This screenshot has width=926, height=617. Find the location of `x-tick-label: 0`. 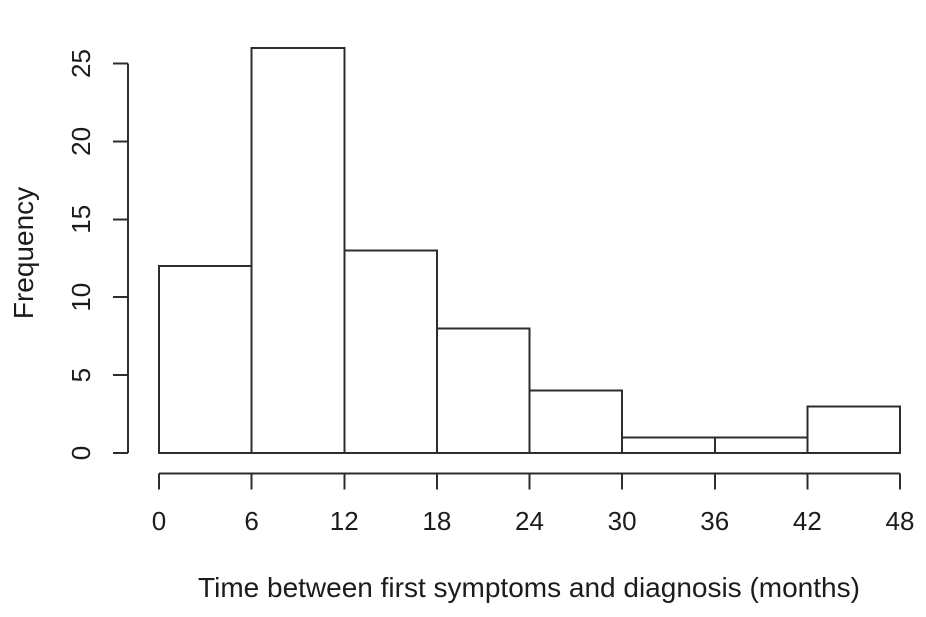

x-tick-label: 0 is located at coordinates (159, 521).